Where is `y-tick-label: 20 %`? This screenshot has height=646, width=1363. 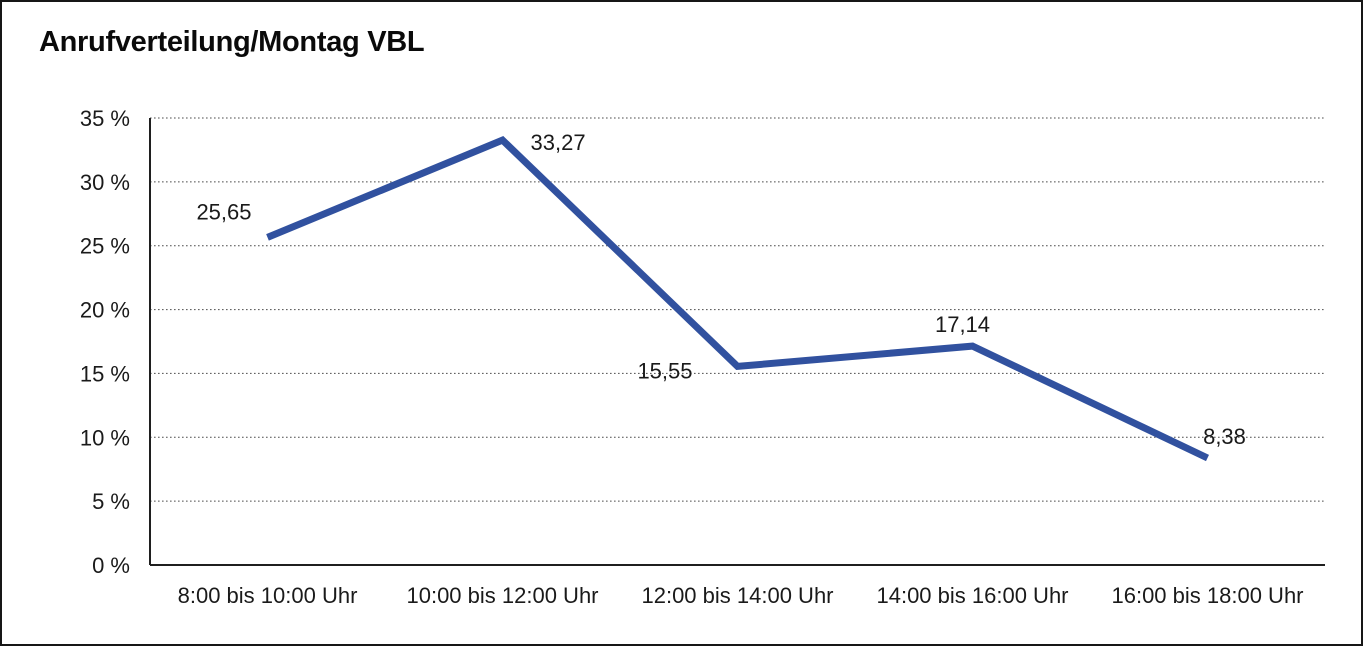
y-tick-label: 20 % is located at coordinates (105, 310).